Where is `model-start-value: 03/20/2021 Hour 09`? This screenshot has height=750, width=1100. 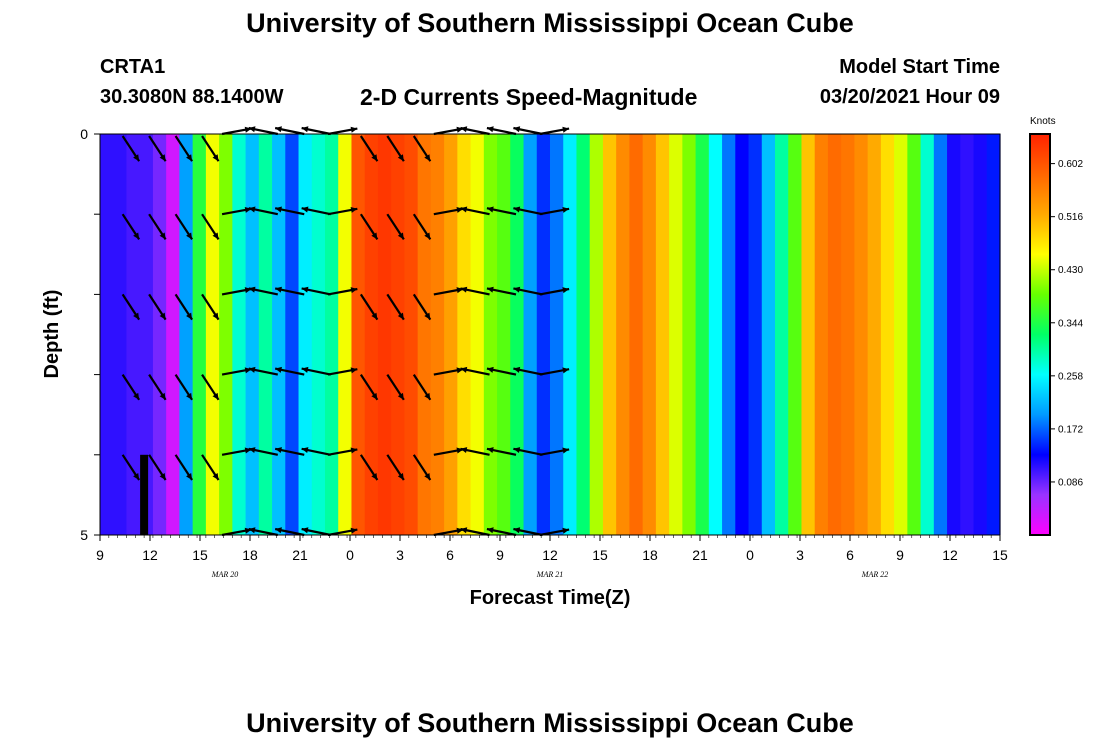 model-start-value: 03/20/2021 Hour 09 is located at coordinates (909, 97).